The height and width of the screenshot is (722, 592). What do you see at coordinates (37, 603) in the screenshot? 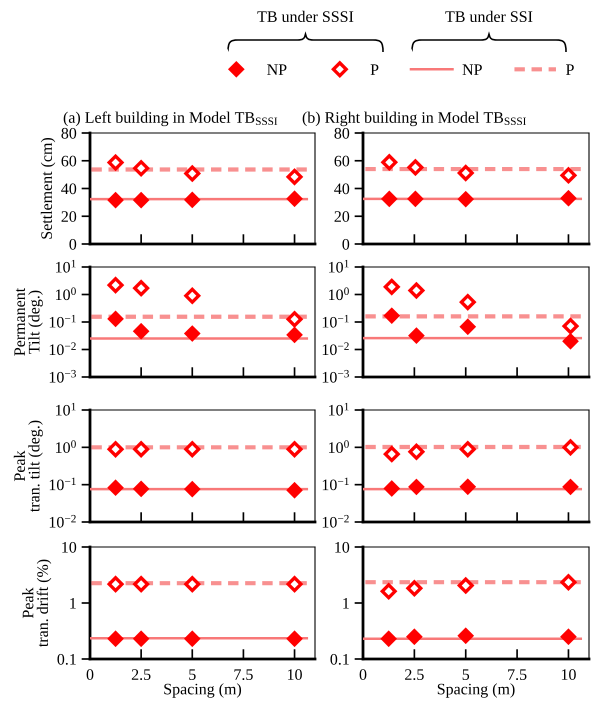
I see `y-axis-title: Peak tran. drift (%)` at bounding box center [37, 603].